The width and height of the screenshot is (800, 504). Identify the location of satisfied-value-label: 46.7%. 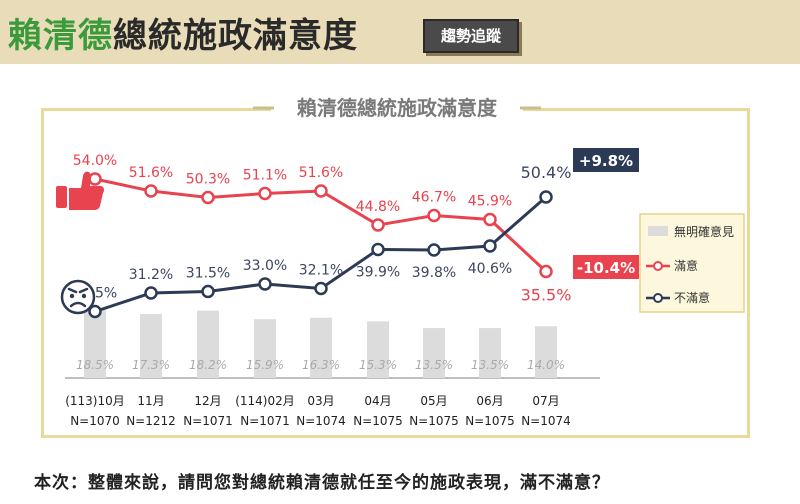
(434, 198).